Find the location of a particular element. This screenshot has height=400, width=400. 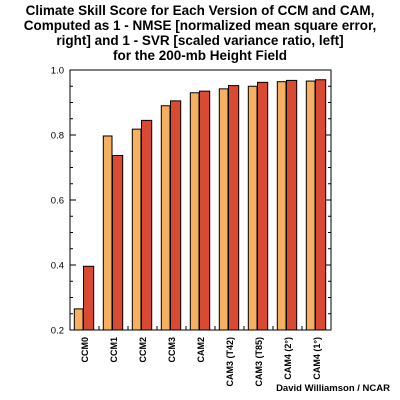

x-tick-label: CCM1 is located at coordinates (114, 350).